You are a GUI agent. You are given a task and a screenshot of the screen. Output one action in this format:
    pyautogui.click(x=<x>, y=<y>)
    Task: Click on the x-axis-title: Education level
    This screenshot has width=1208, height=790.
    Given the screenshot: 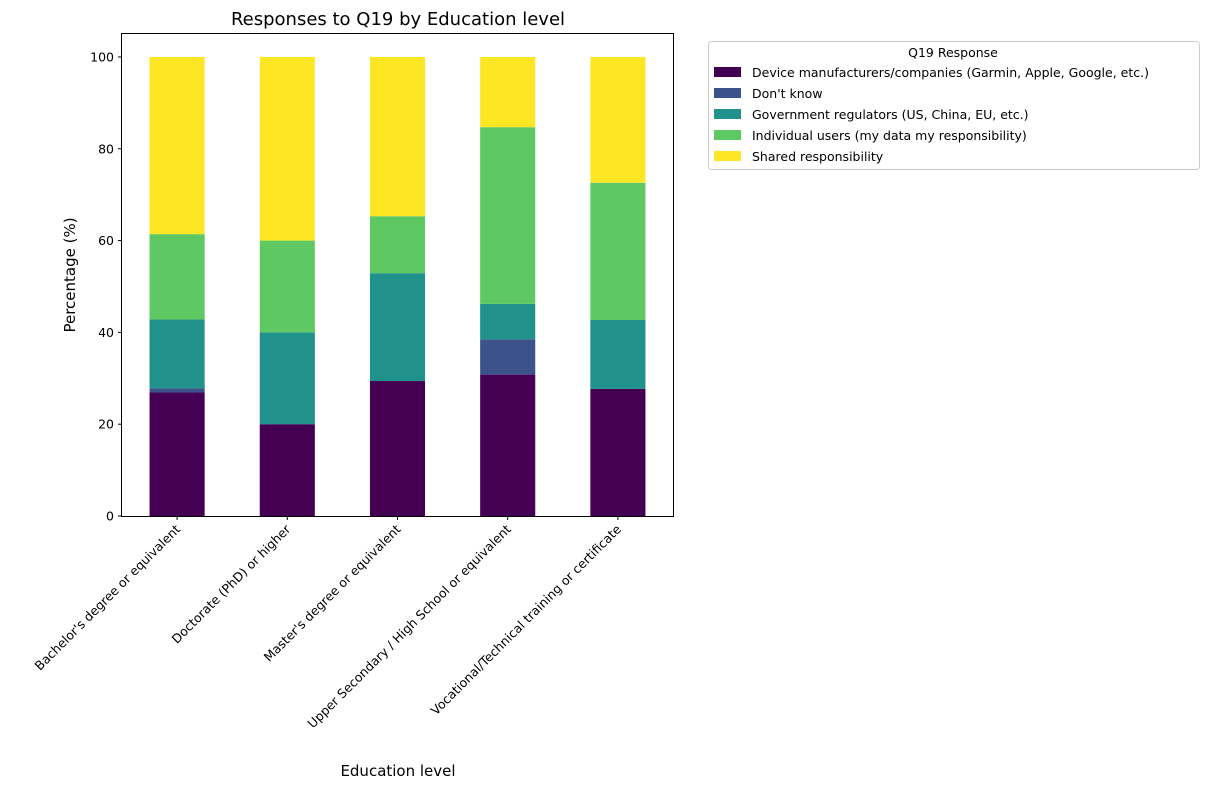 What is the action you would take?
    pyautogui.click(x=397, y=771)
    